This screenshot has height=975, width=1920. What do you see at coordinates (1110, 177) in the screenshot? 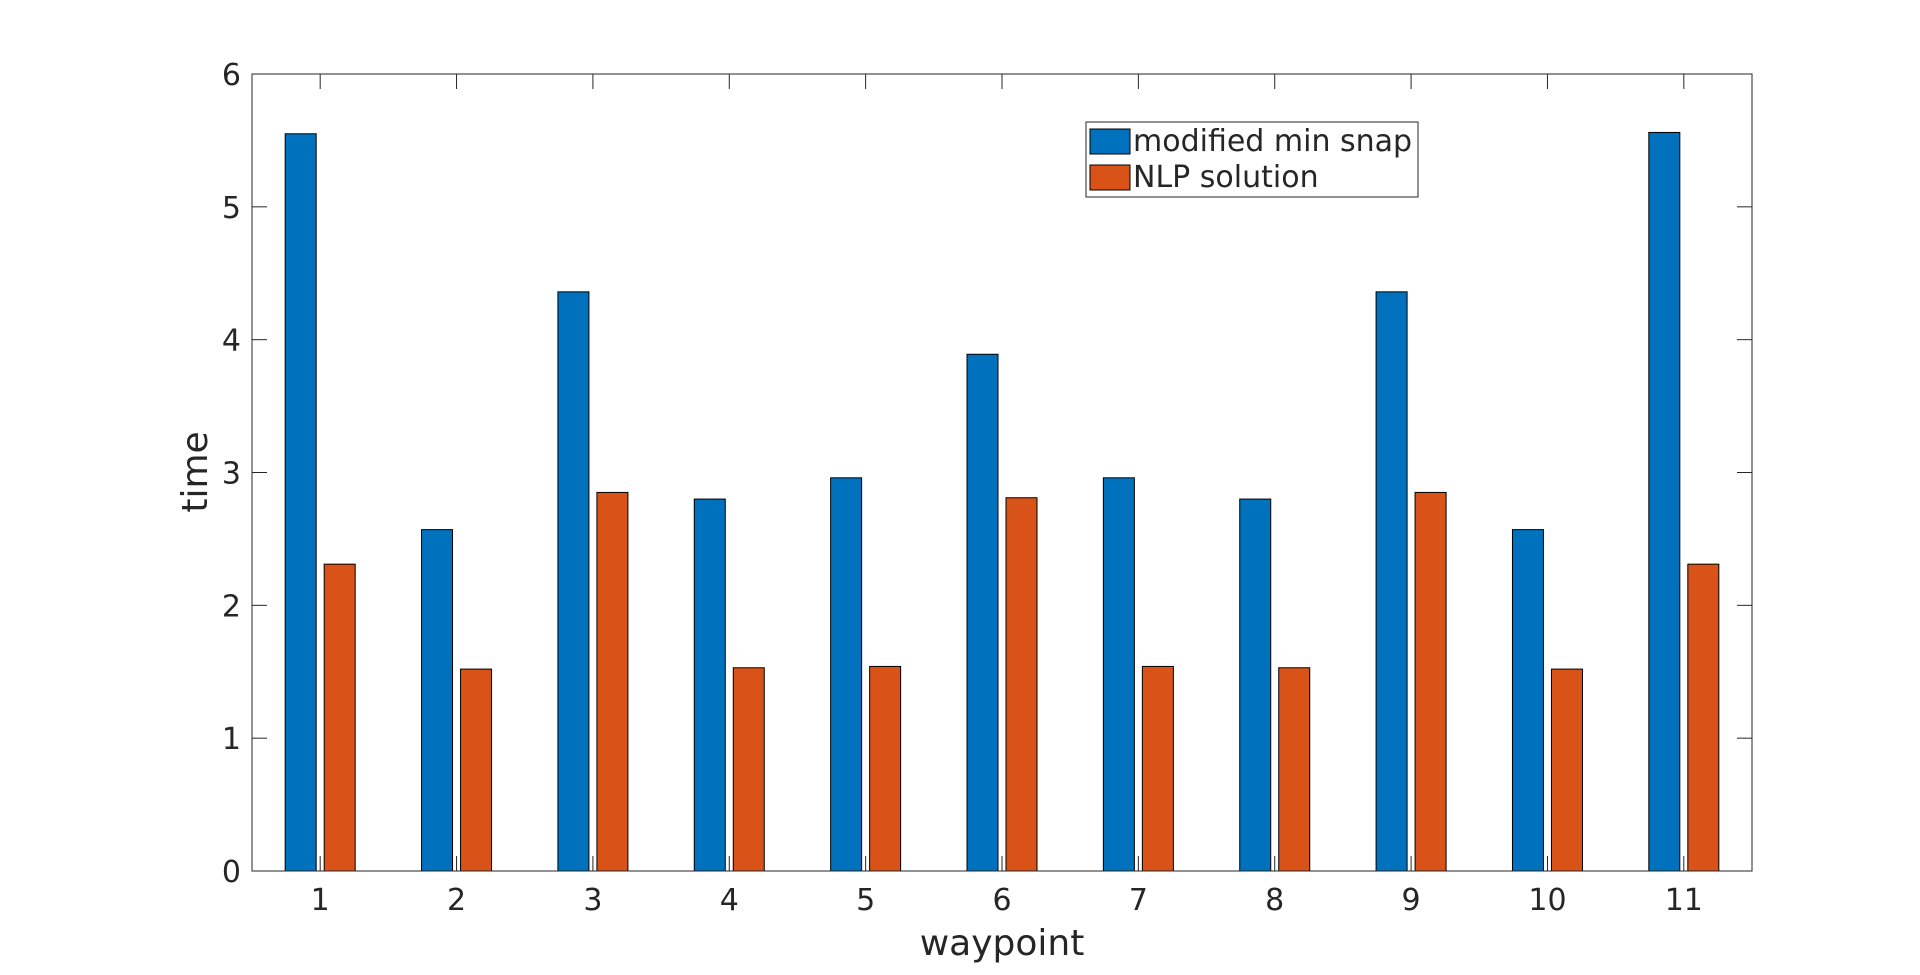
I see `legend-swatch-nlp-solution` at bounding box center [1110, 177].